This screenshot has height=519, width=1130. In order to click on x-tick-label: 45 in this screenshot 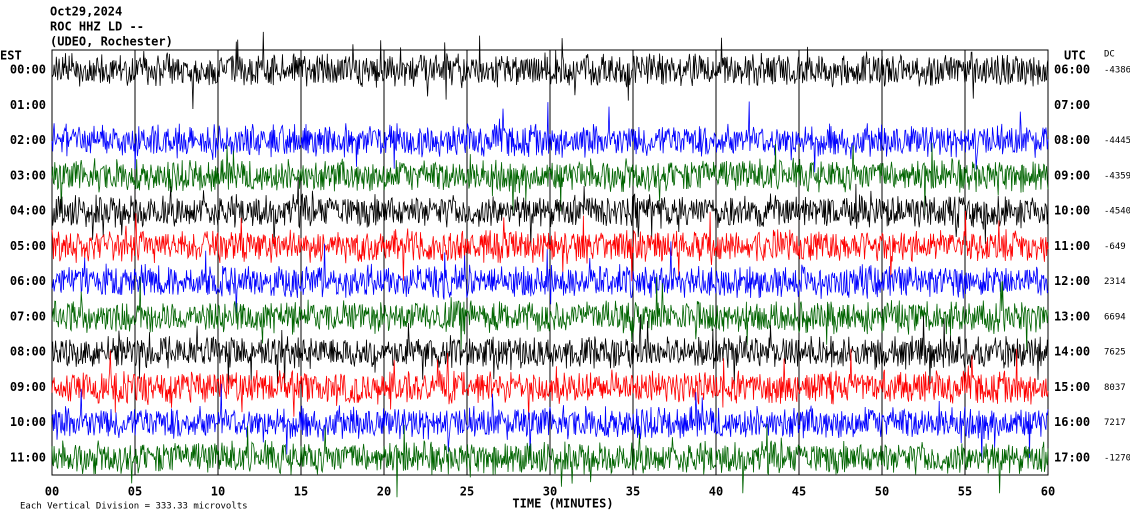, I will do `click(799, 492)`.